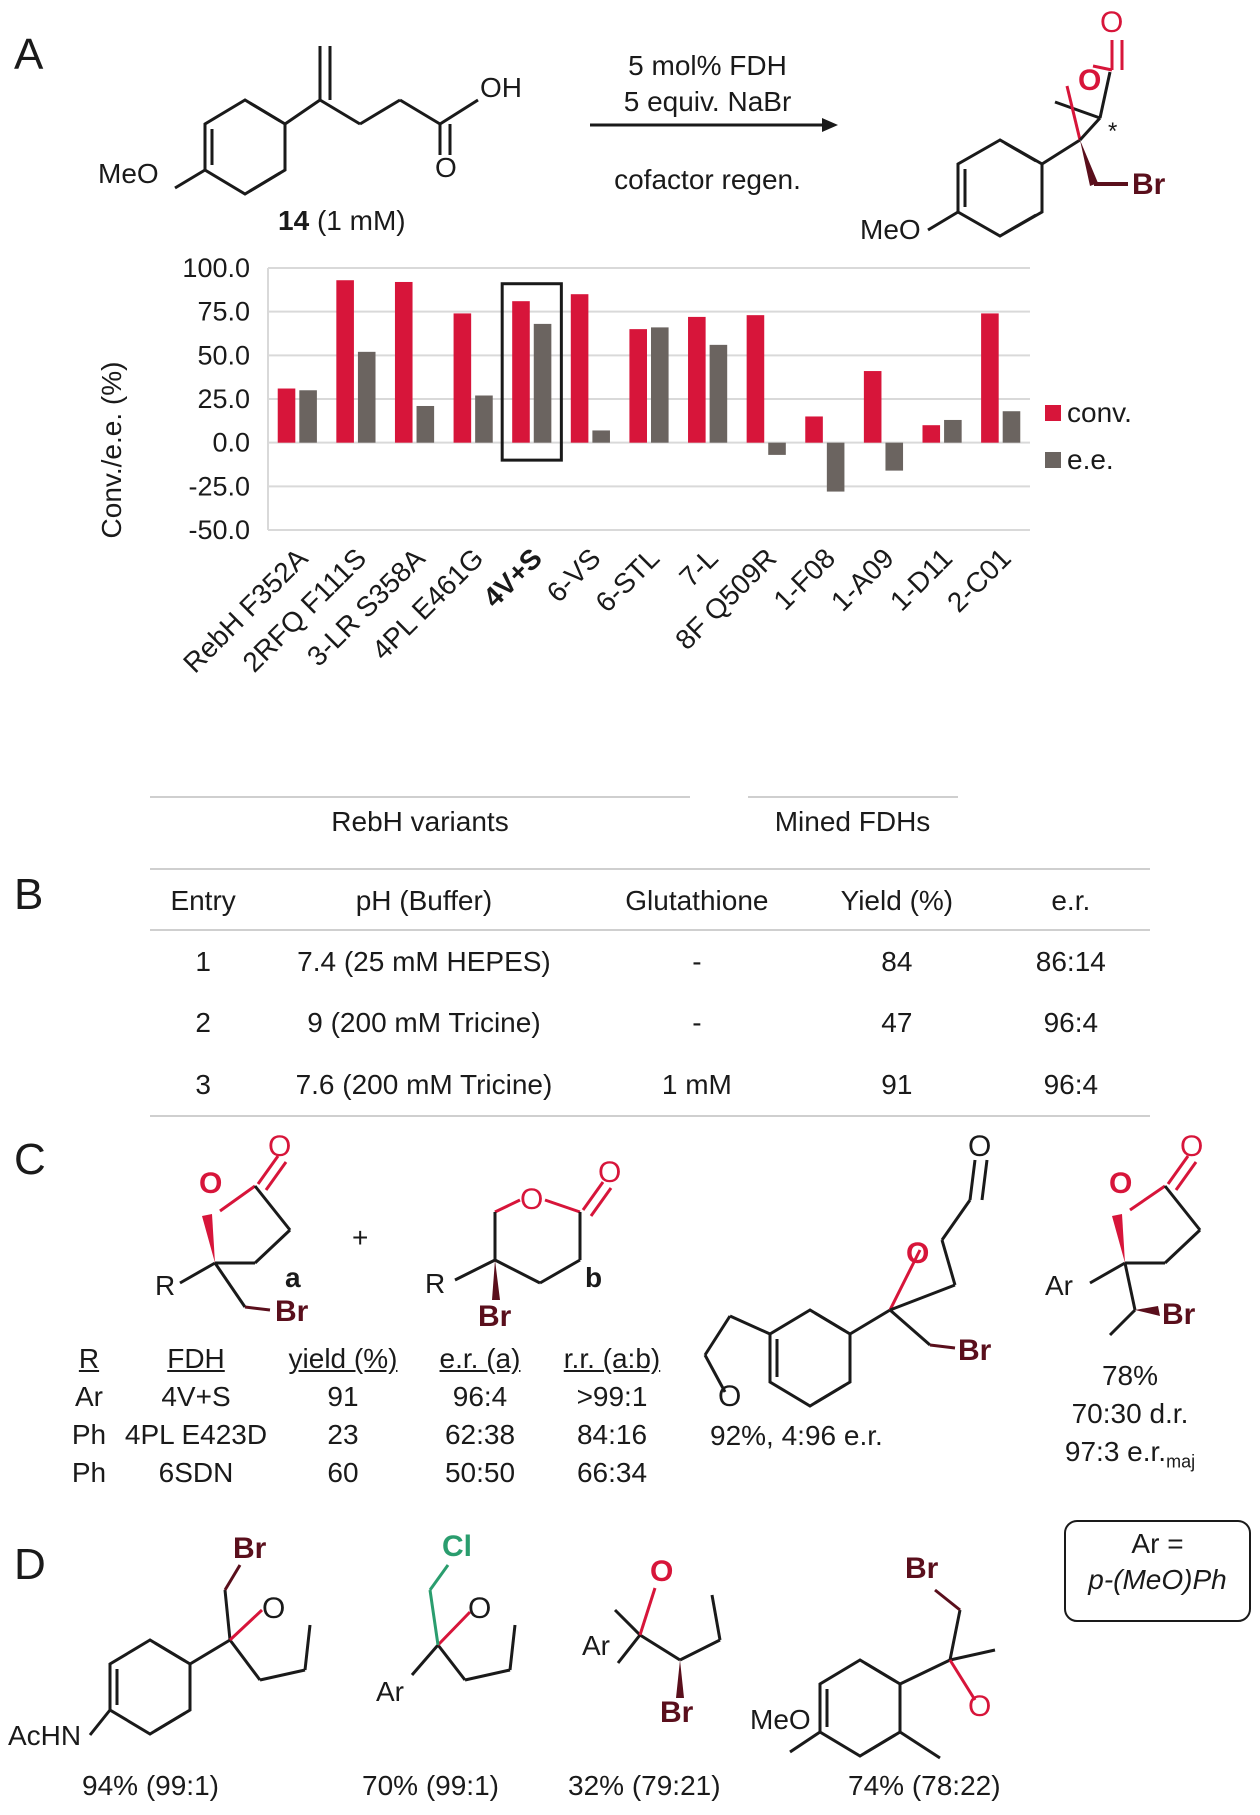 This screenshot has height=1815, width=1260. Describe the element at coordinates (707, 101) in the screenshot. I see `reagent-nabr: 5 equiv. NaBr` at that location.